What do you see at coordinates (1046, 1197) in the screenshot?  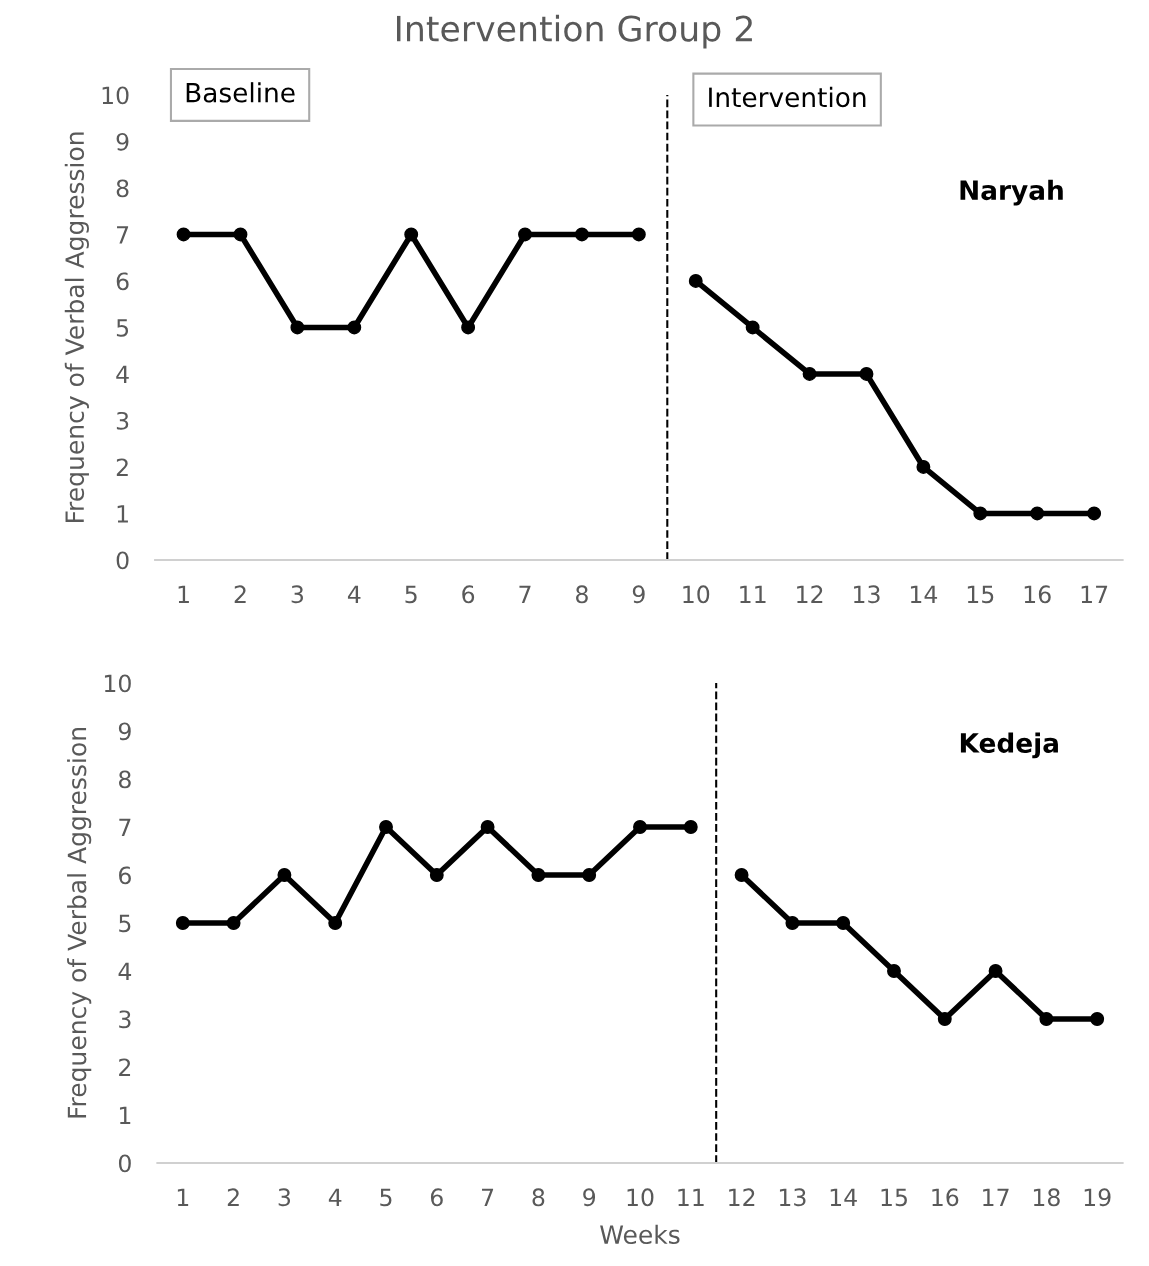 I see `x-tick-label: 18` at bounding box center [1046, 1197].